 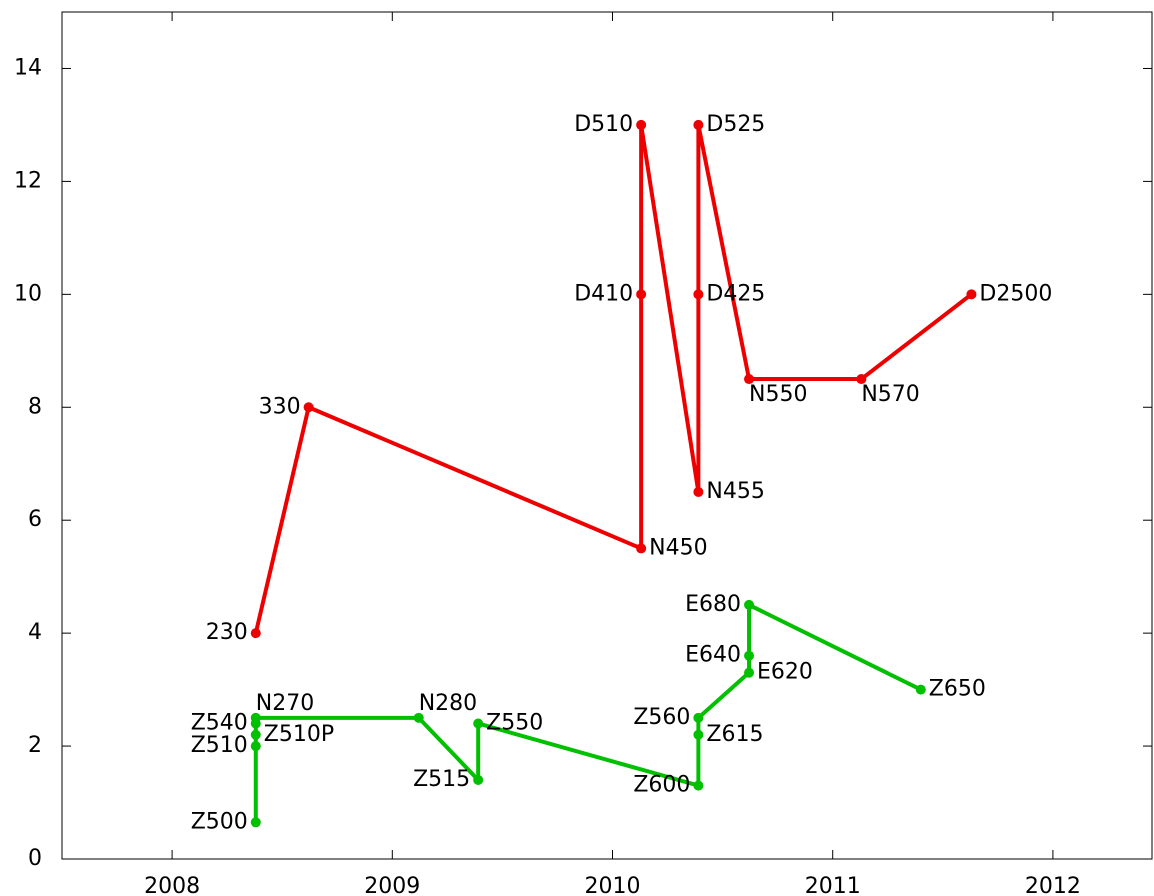 What do you see at coordinates (219, 745) in the screenshot?
I see `point-label: Z510` at bounding box center [219, 745].